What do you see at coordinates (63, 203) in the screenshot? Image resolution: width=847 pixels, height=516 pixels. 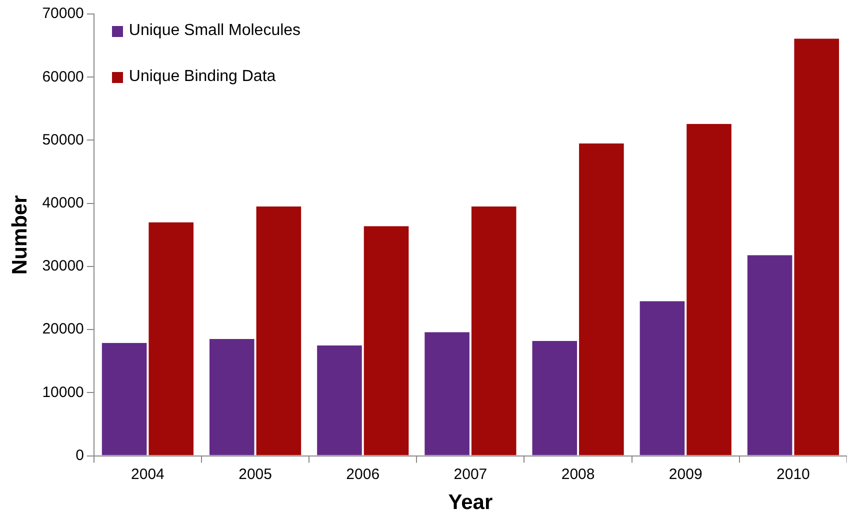 I see `y-tick-label: 40000` at bounding box center [63, 203].